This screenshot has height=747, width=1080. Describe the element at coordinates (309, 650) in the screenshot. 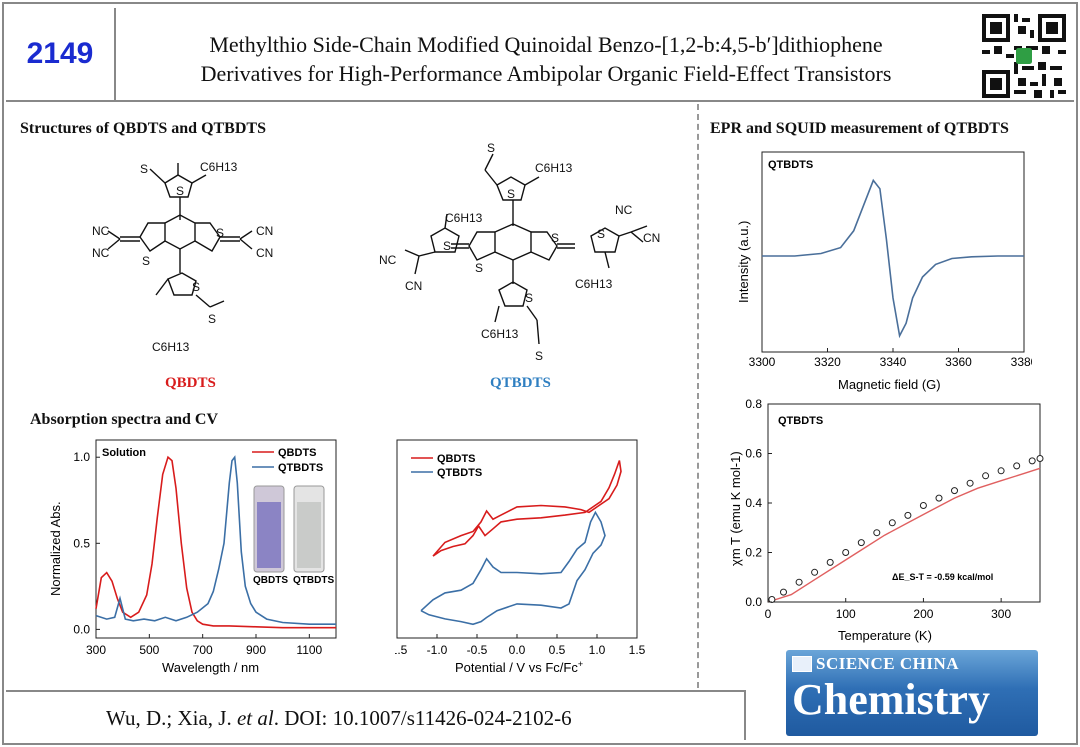

I see `absorption-xtick-label: 1100` at that location.